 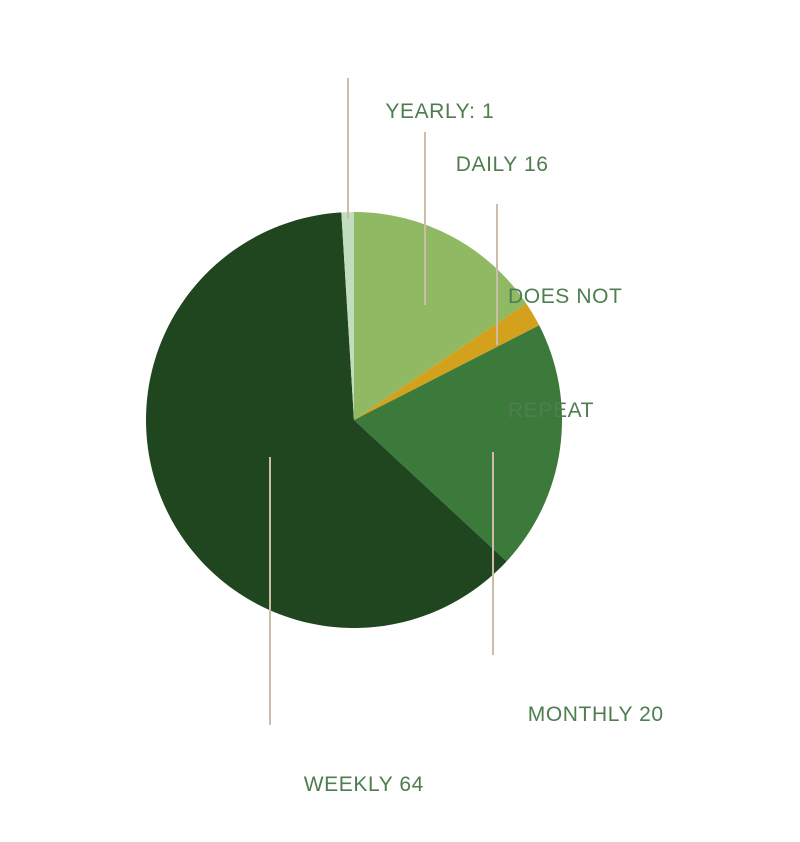 I want to click on pie-label-weekly-text: WEEKLY 64, so click(x=363, y=784).